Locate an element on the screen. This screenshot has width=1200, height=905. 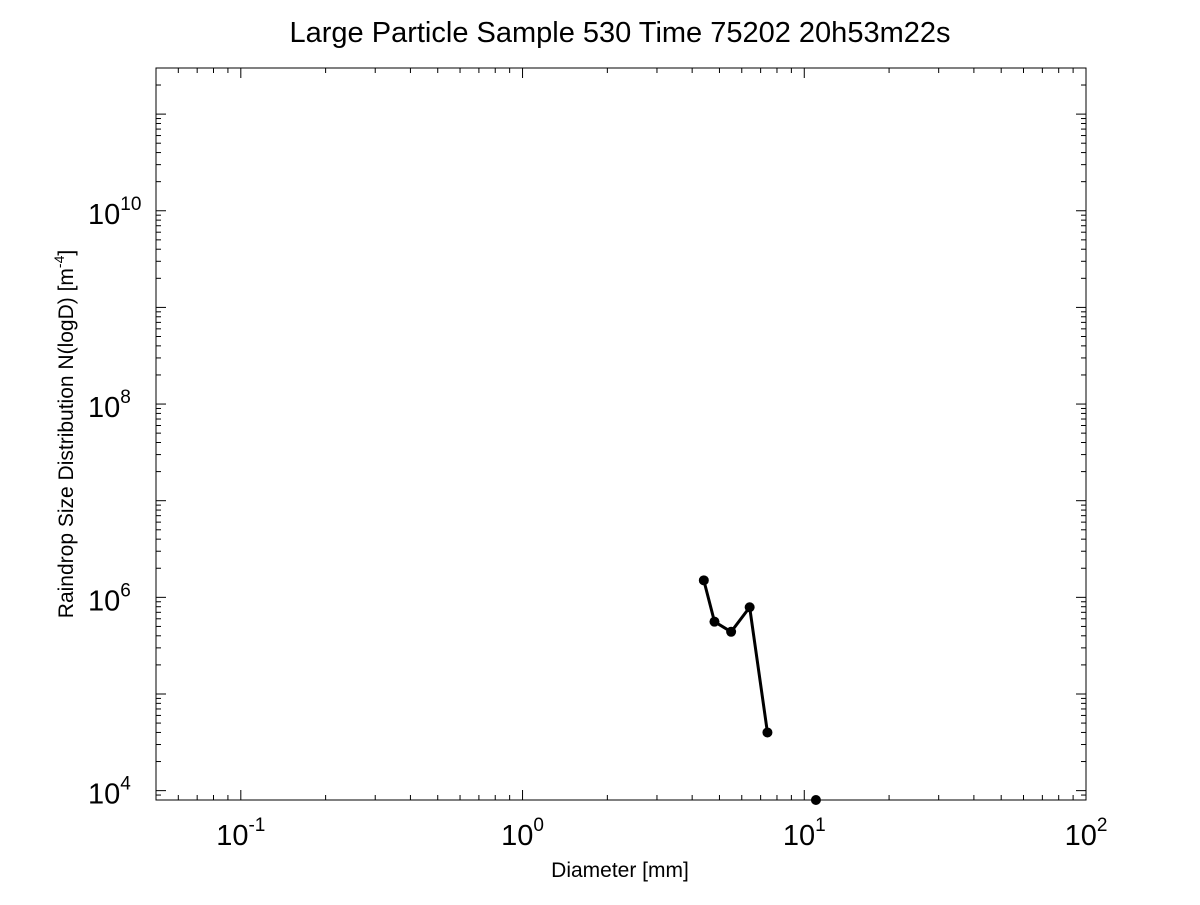
x-tick-label-exponent: 2 is located at coordinates (1102, 825).